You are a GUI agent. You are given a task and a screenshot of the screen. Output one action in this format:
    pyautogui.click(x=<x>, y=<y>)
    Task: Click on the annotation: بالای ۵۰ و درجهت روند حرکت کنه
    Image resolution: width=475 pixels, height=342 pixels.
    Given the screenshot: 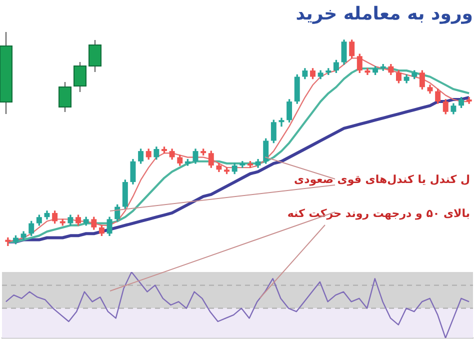 What is the action you would take?
    pyautogui.click(x=378, y=213)
    